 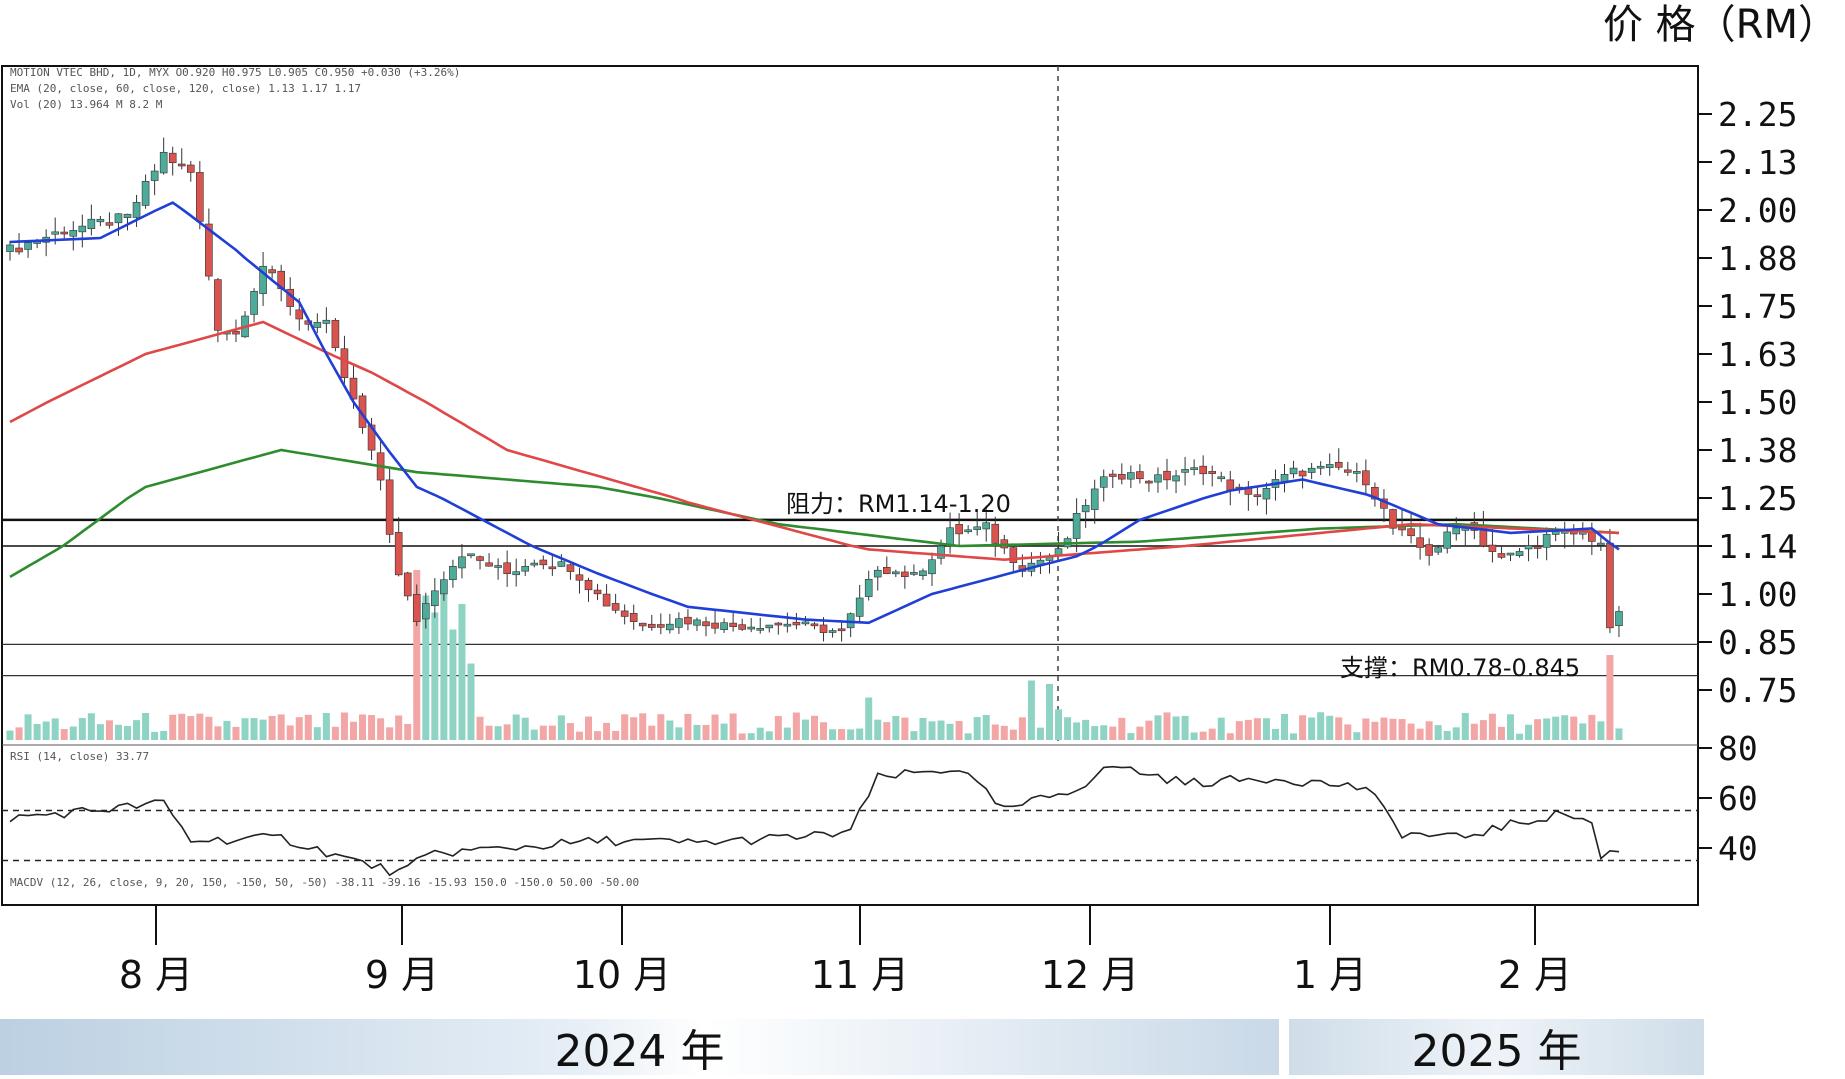 What do you see at coordinates (1496, 1048) in the screenshot?
I see `year-bar-2025: 2025 年` at bounding box center [1496, 1048].